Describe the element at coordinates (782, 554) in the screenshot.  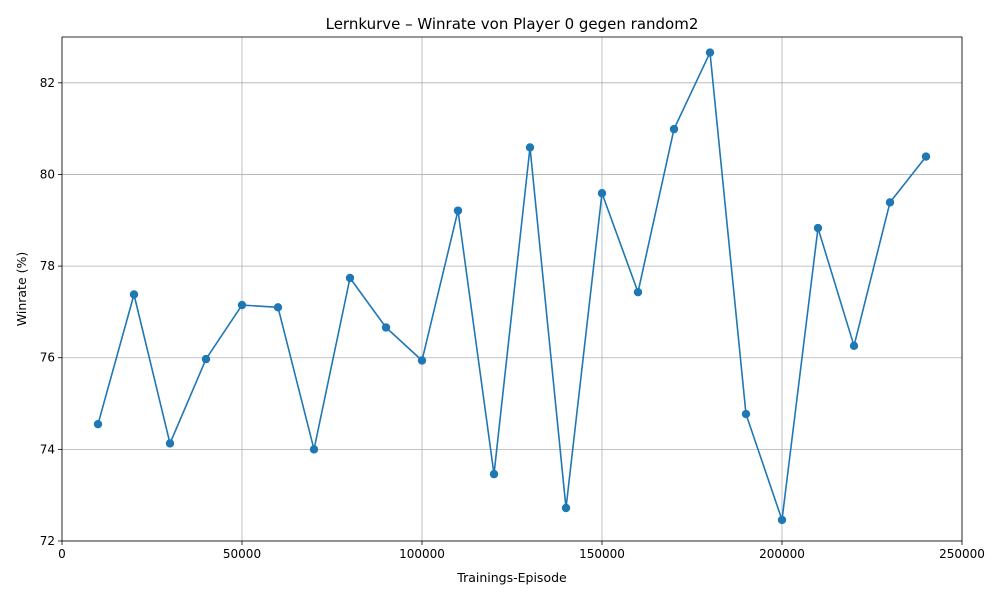
I see `x-tick-label: 200000` at that location.